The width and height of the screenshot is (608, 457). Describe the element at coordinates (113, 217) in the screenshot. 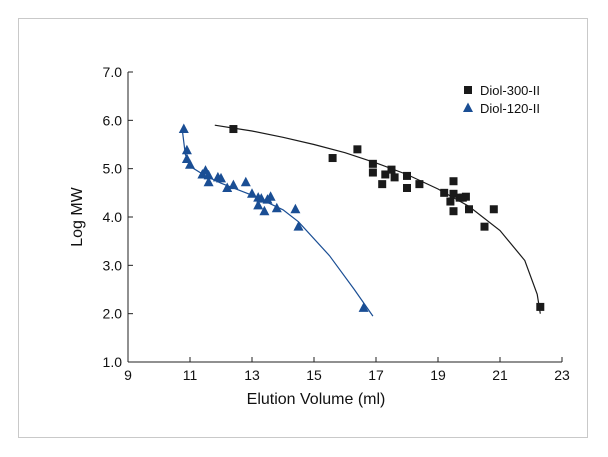

I see `y-tick-label: 4.0` at that location.